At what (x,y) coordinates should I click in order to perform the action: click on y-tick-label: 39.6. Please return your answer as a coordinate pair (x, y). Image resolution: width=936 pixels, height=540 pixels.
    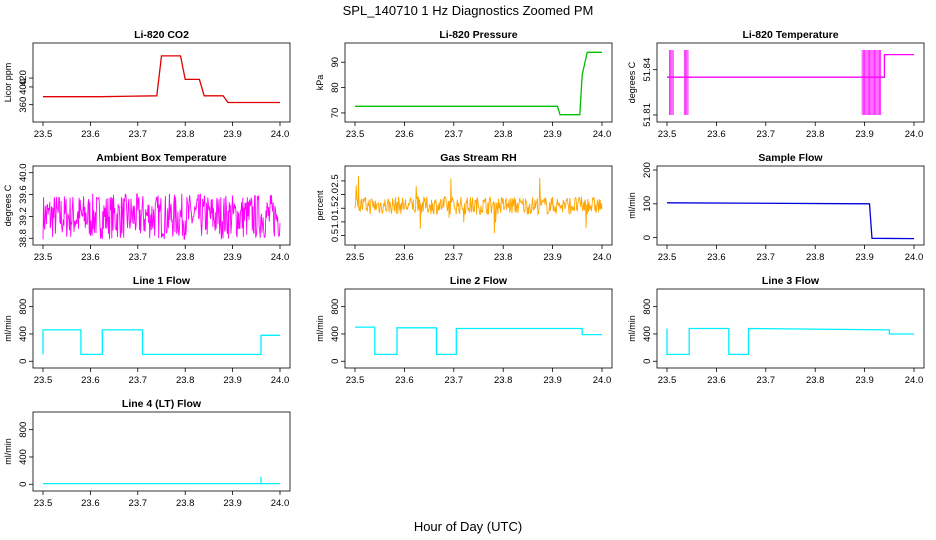
    Looking at the image, I should click on (23, 194).